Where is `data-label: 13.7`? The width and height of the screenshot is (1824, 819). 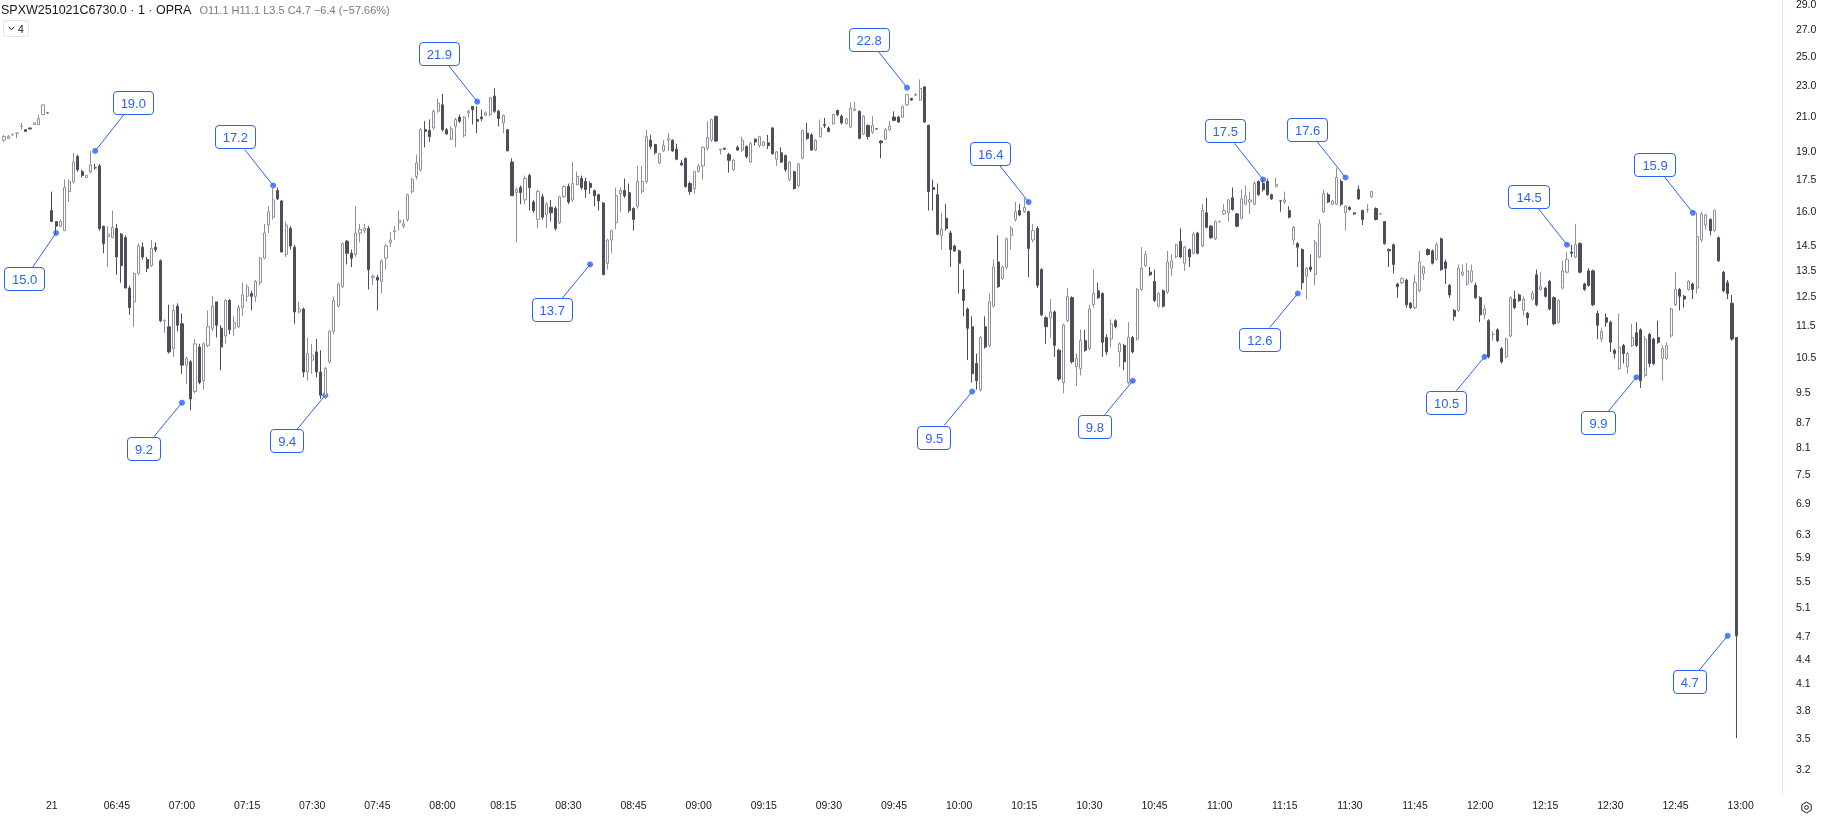 data-label: 13.7 is located at coordinates (552, 310).